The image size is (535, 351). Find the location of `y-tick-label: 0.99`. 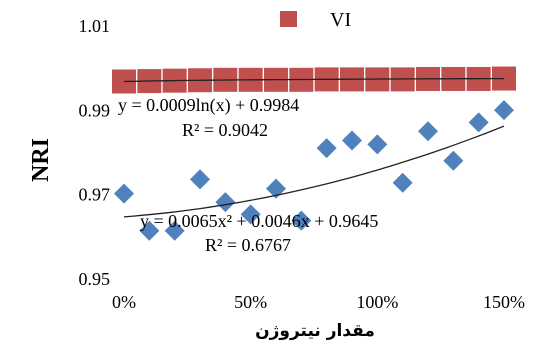

y-tick-label: 0.99 is located at coordinates (95, 110).